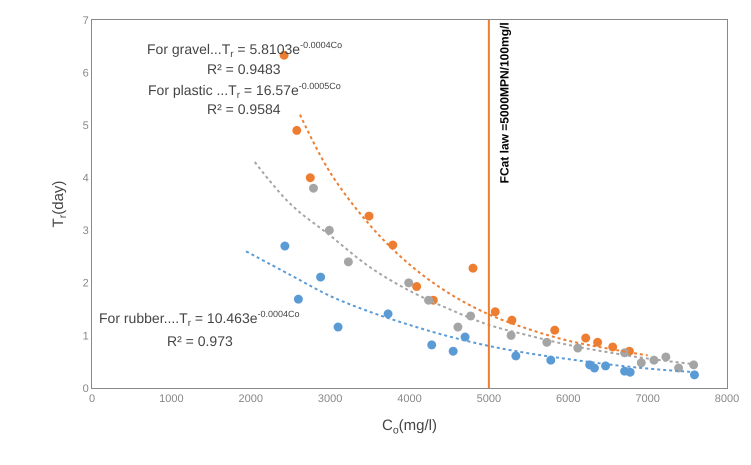 This screenshot has width=751, height=465. I want to click on annotation: R² = 0.973, so click(200, 341).